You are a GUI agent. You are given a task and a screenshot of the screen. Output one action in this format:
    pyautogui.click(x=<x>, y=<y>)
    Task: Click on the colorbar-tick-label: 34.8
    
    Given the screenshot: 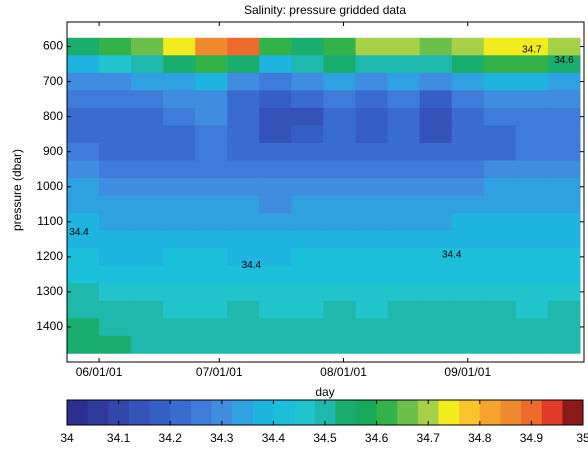 What is the action you would take?
    pyautogui.click(x=480, y=438)
    